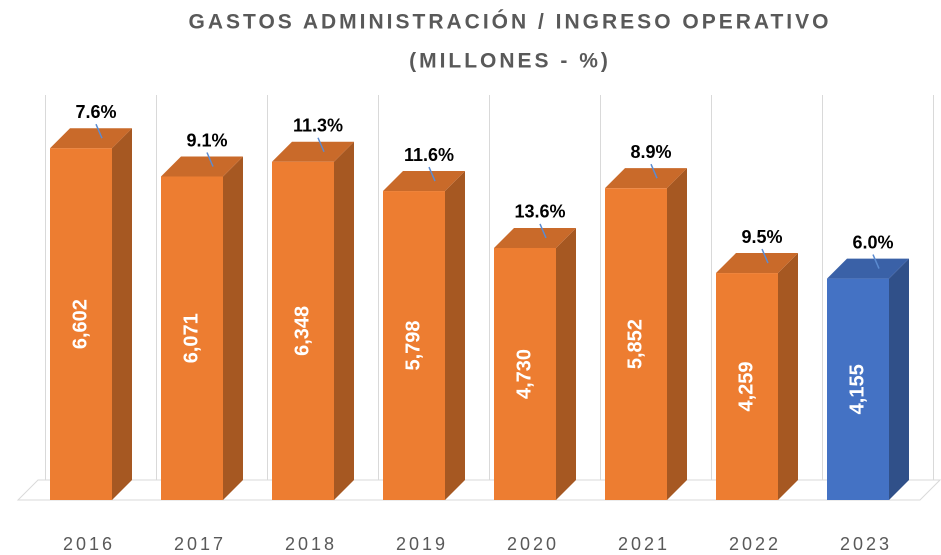 The height and width of the screenshot is (555, 941). Describe the element at coordinates (200, 544) in the screenshot. I see `x-tick-label: 2017` at that location.